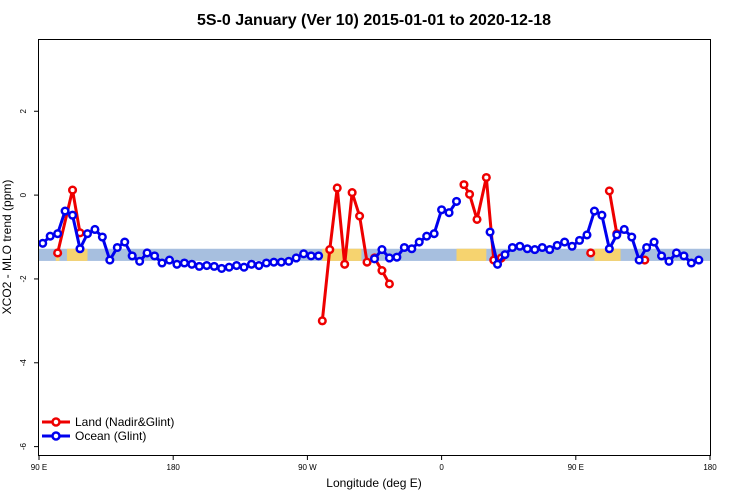 The image size is (750, 500). Describe the element at coordinates (441, 467) in the screenshot. I see `x-tick-label: 0` at that location.